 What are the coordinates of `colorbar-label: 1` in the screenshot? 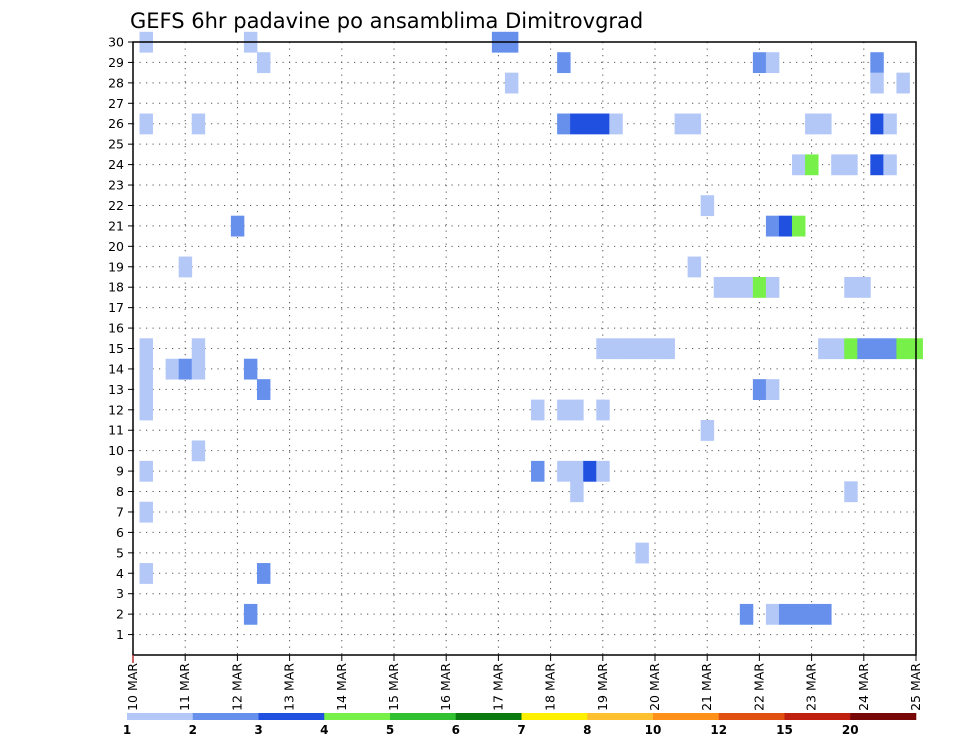 It's located at (127, 730).